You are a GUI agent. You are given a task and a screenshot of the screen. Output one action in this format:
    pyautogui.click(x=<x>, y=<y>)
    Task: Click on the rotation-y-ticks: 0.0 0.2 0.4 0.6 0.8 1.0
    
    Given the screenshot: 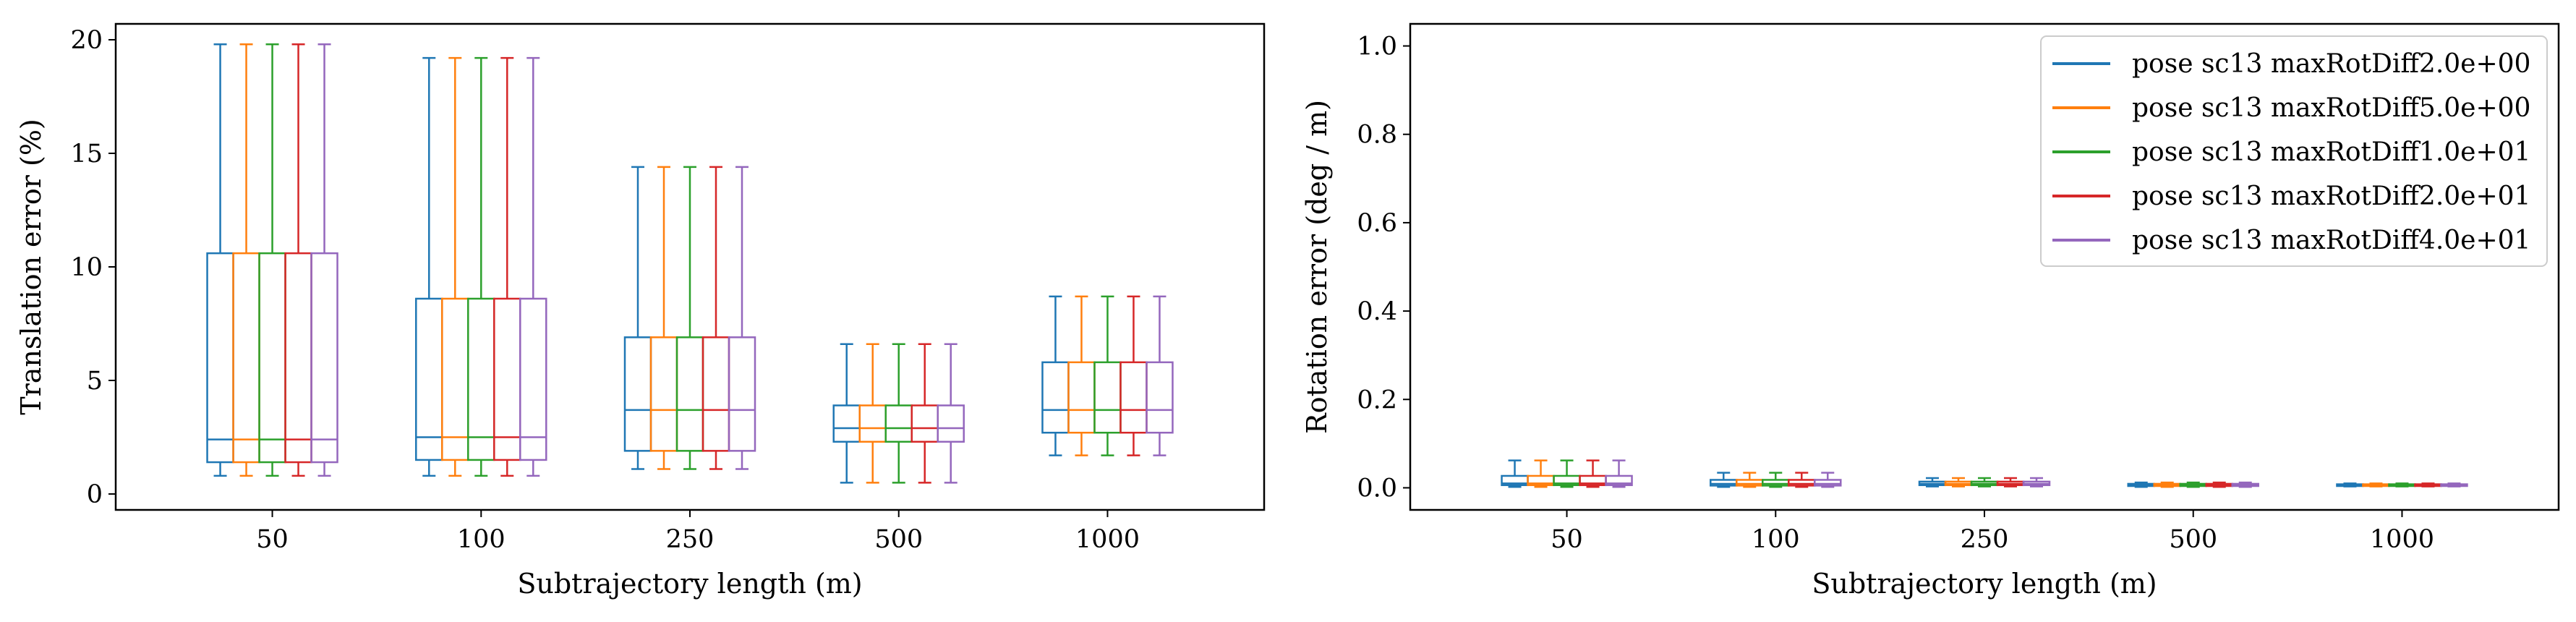 What is the action you would take?
    pyautogui.click(x=1383, y=268)
    